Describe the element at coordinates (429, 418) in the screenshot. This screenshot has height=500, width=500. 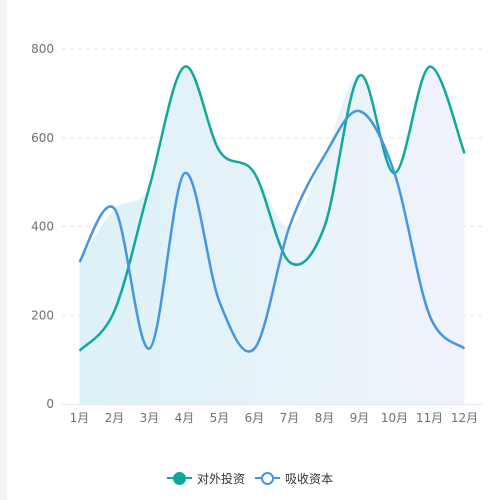
I see `x-tick-label-11: 11月` at that location.